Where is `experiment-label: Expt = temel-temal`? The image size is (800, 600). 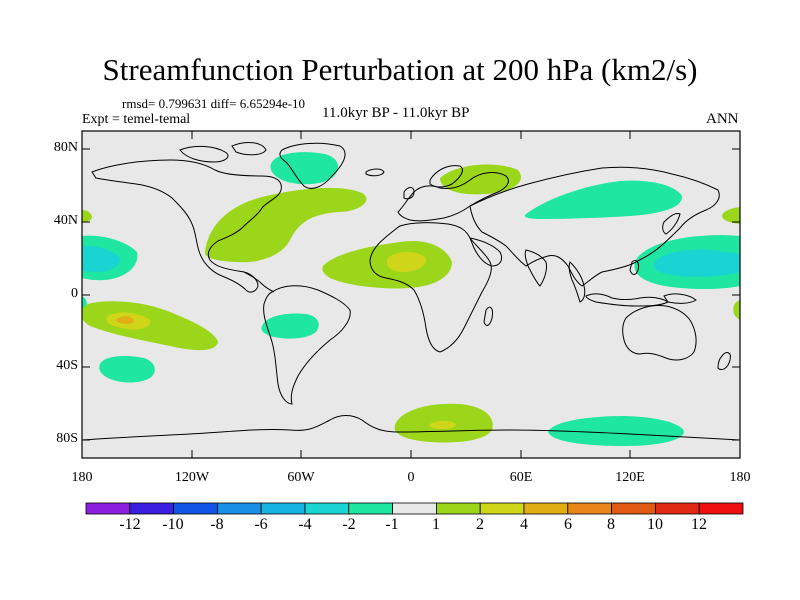
experiment-label: Expt = temel-temal is located at coordinates (136, 119).